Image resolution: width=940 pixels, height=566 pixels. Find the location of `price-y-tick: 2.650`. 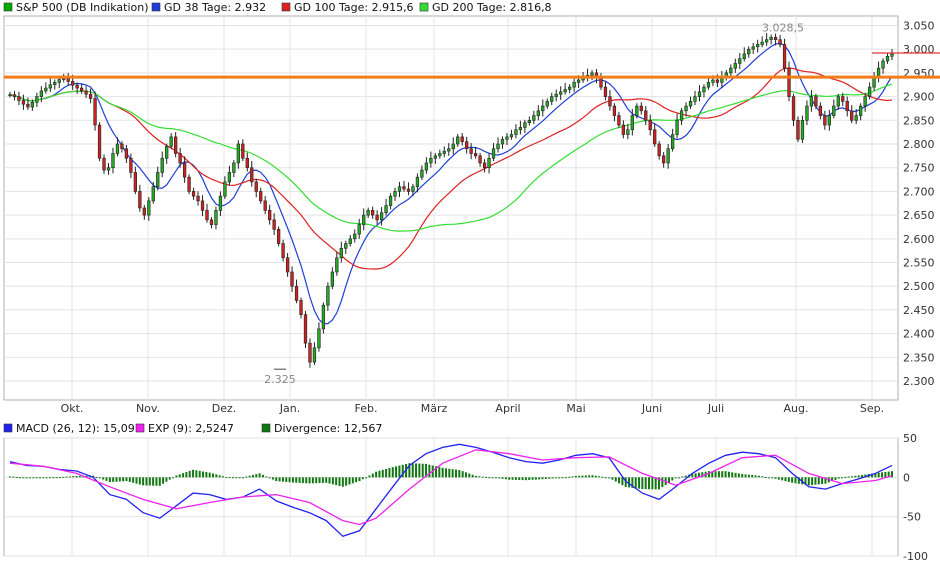

price-y-tick: 2.650 is located at coordinates (919, 215).